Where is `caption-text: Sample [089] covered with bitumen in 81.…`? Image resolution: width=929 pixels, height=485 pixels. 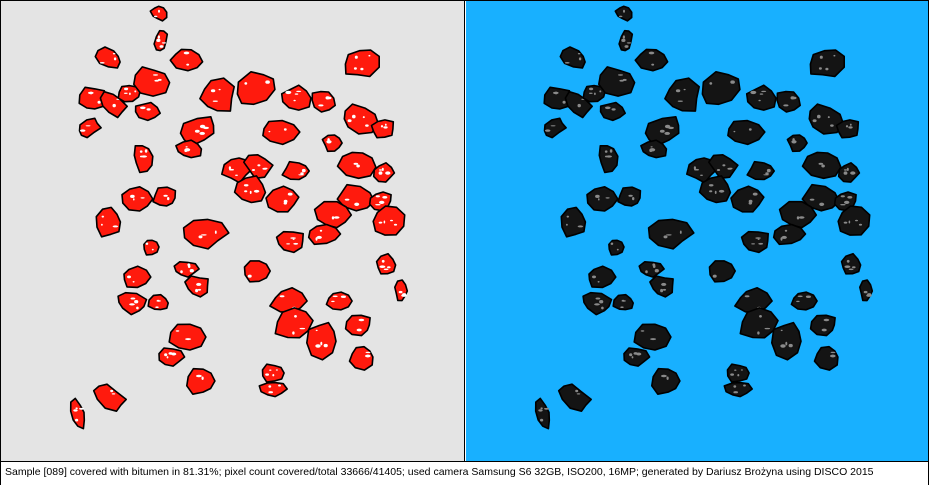
caption-text: Sample [089] covered with bitumen in 81.… is located at coordinates (439, 472).